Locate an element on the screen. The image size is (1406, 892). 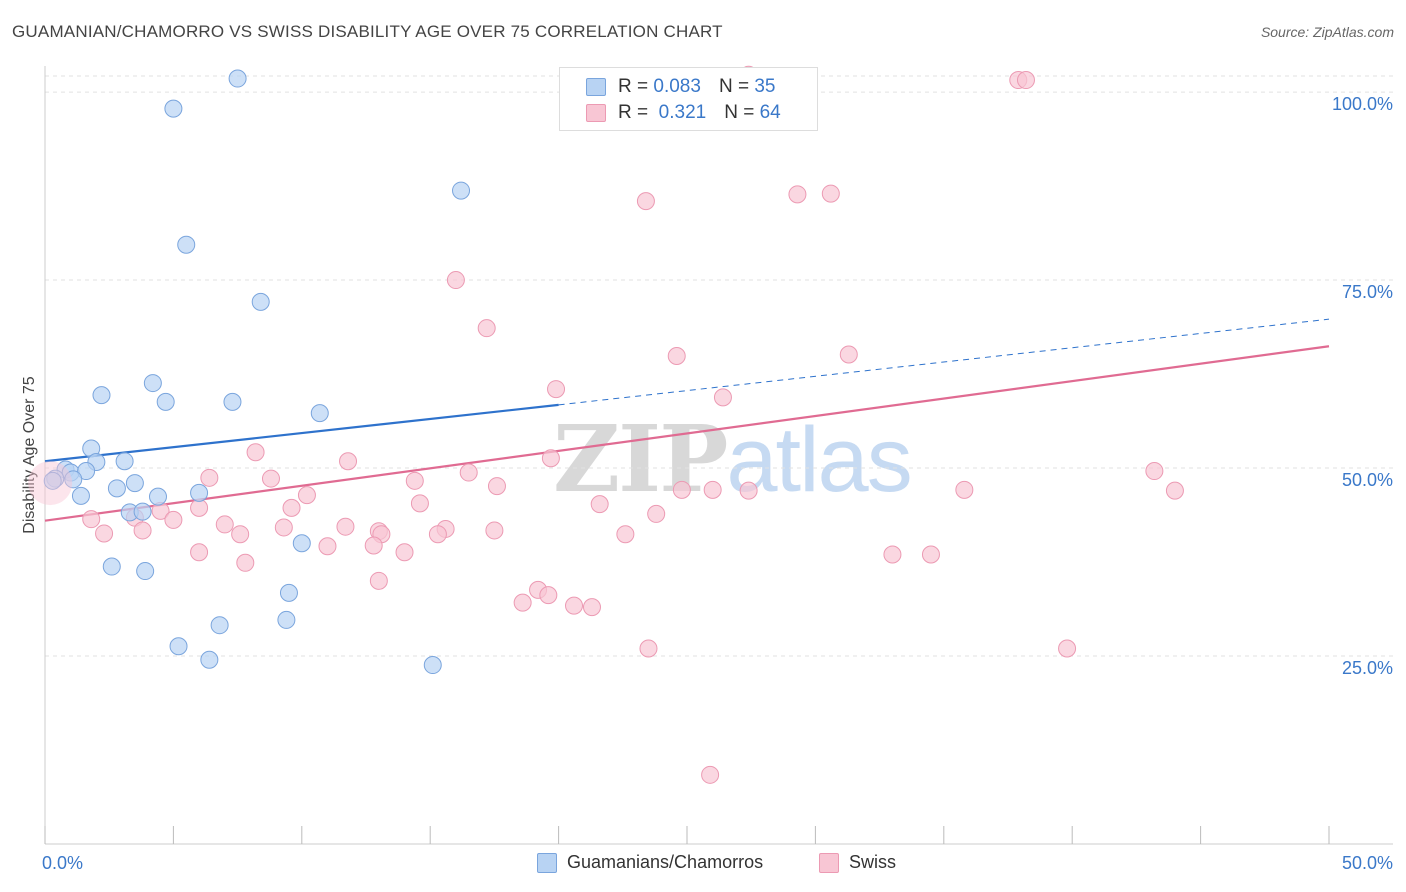
guamanian-trendline-extension is located at coordinates (944, 362).